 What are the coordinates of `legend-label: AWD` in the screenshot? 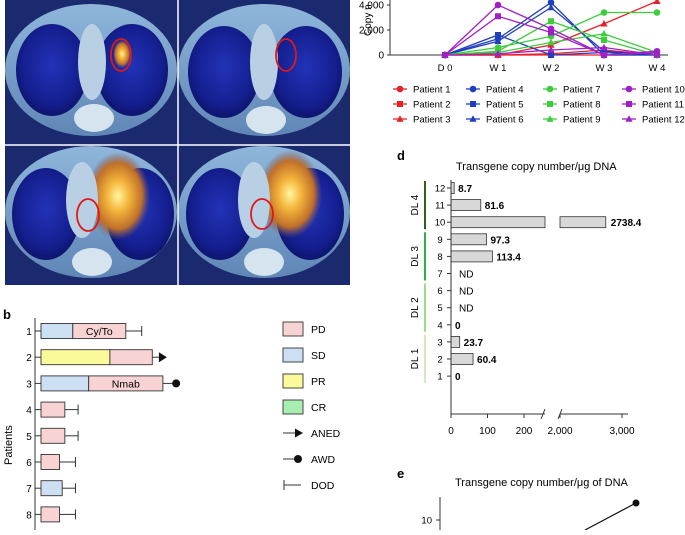 It's located at (323, 460).